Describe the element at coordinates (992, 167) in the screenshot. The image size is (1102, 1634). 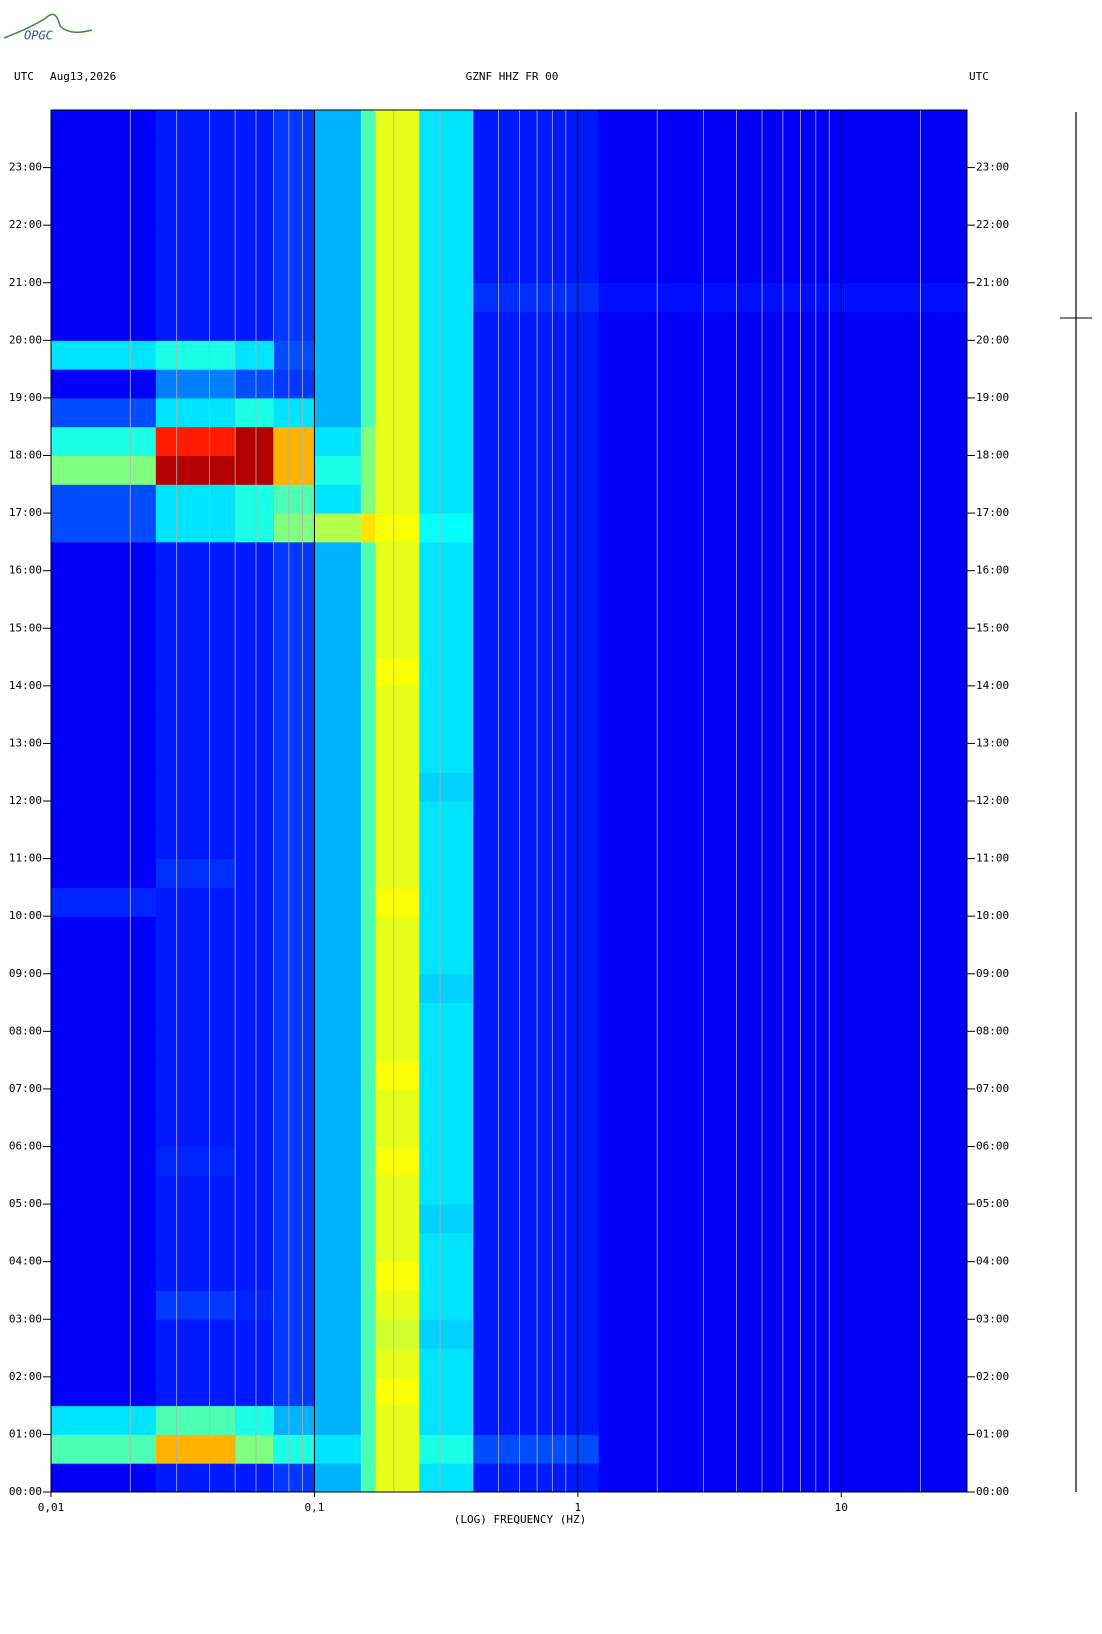
I see `y-tick-label-right: 23:00` at that location.